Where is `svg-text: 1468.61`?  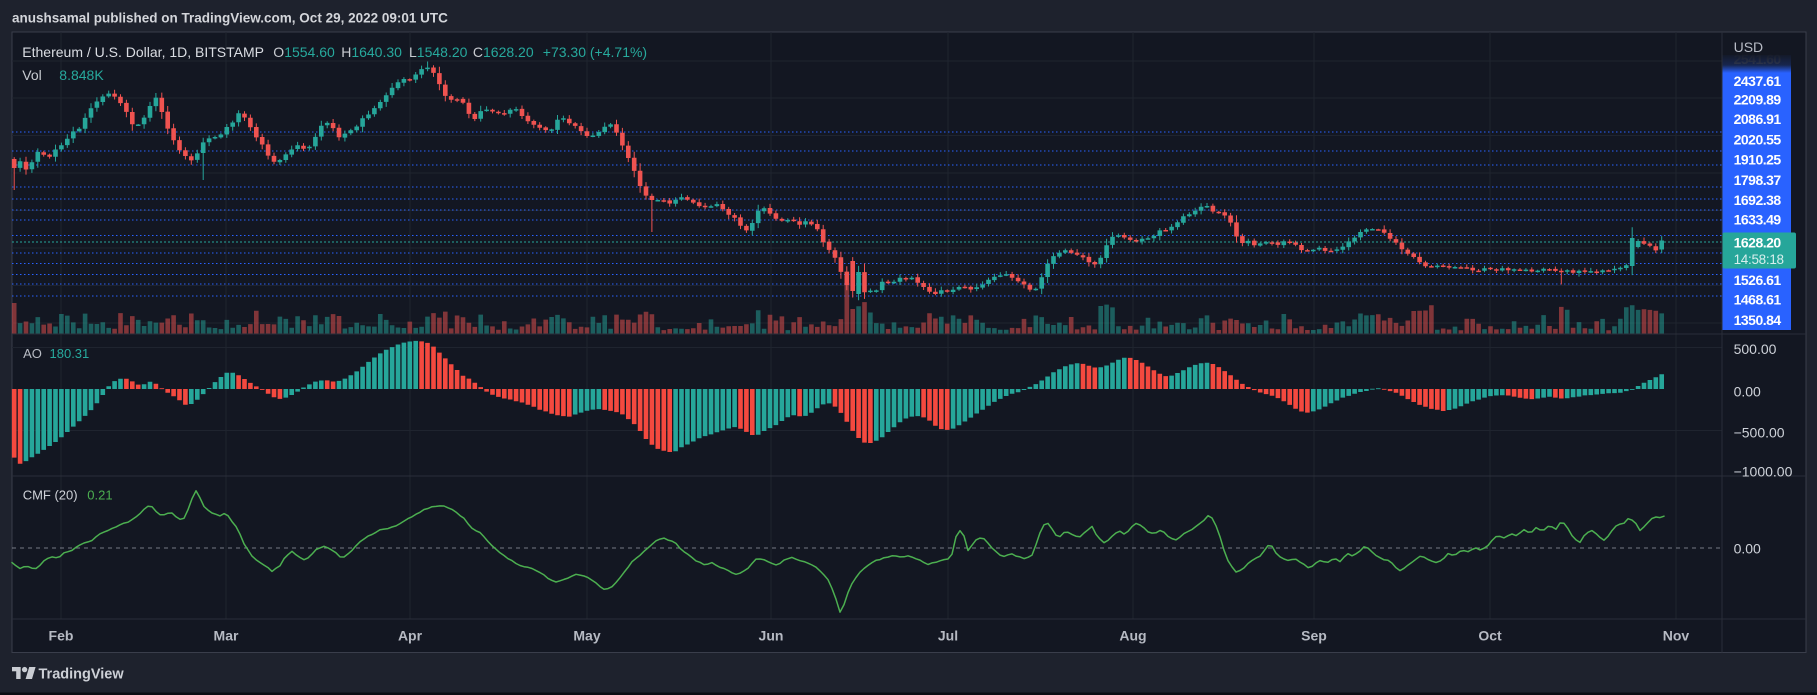 svg-text: 1468.61 is located at coordinates (1758, 299).